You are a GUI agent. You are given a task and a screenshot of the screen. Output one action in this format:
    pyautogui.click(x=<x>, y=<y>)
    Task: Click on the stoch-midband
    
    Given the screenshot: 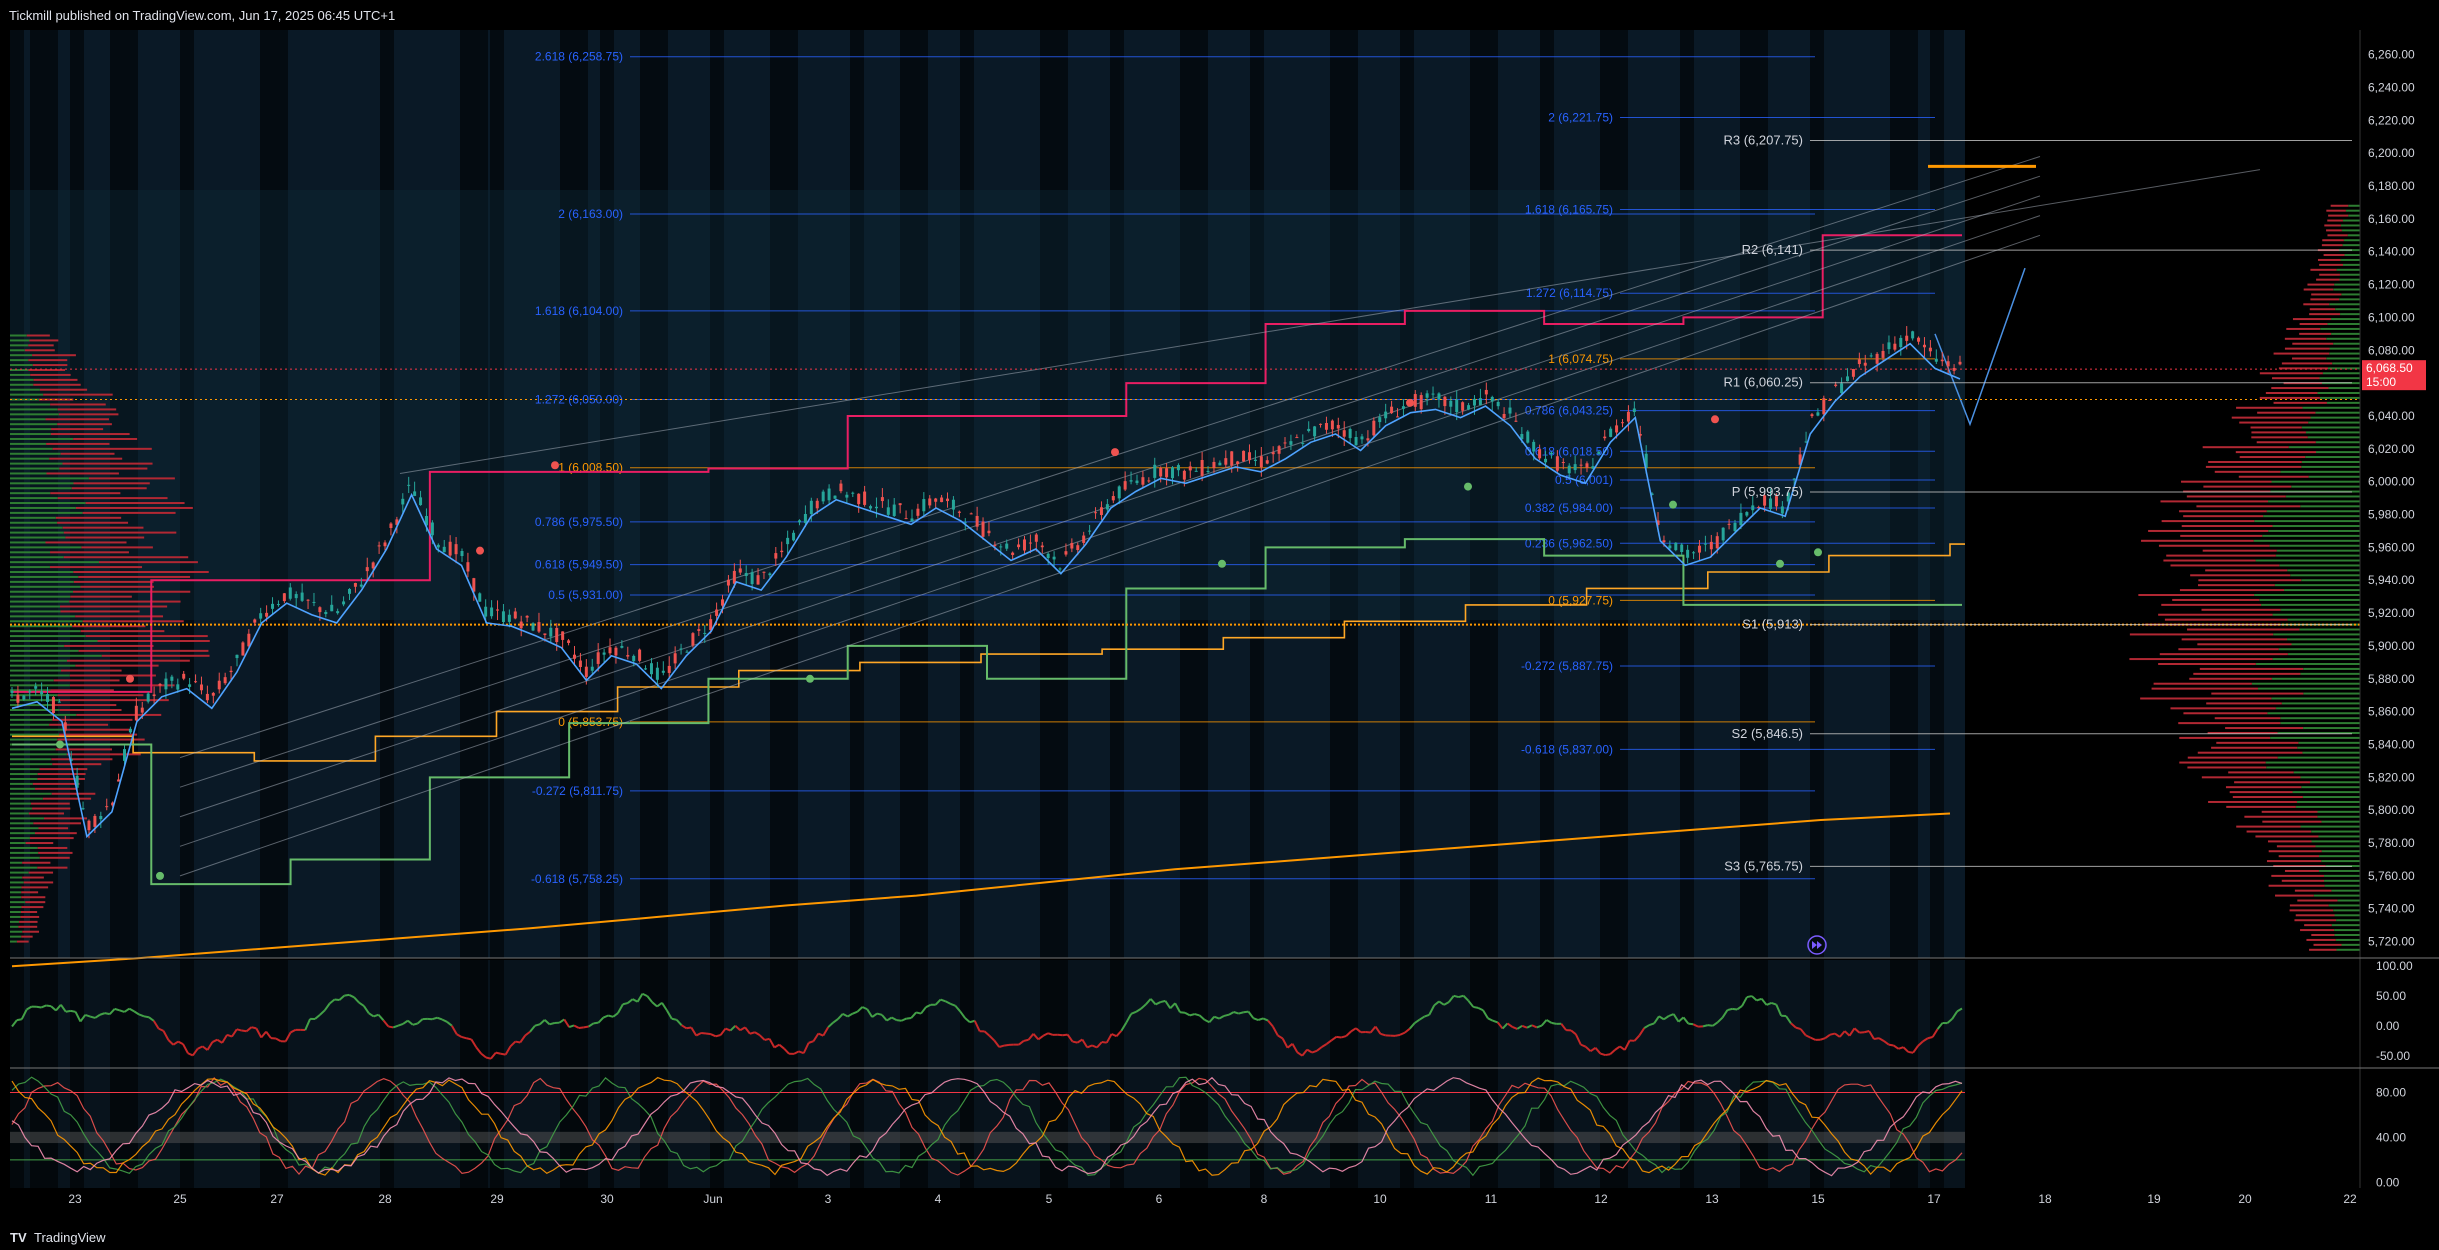 What is the action you would take?
    pyautogui.click(x=987, y=1137)
    